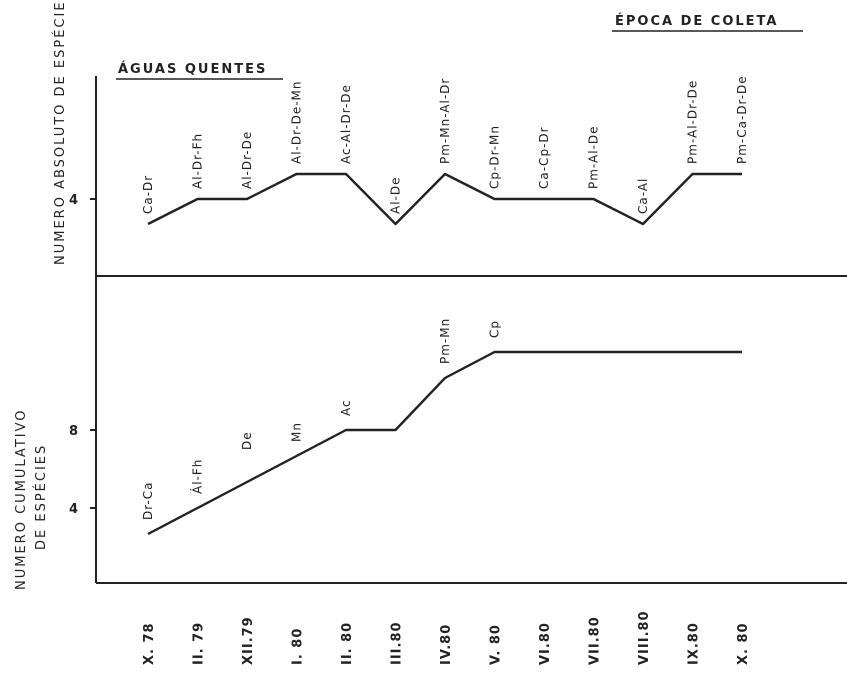 Image resolution: width=847 pixels, height=677 pixels. Describe the element at coordinates (742, 119) in the screenshot. I see `top-point-label: Pm-Ca-Dr-De` at that location.